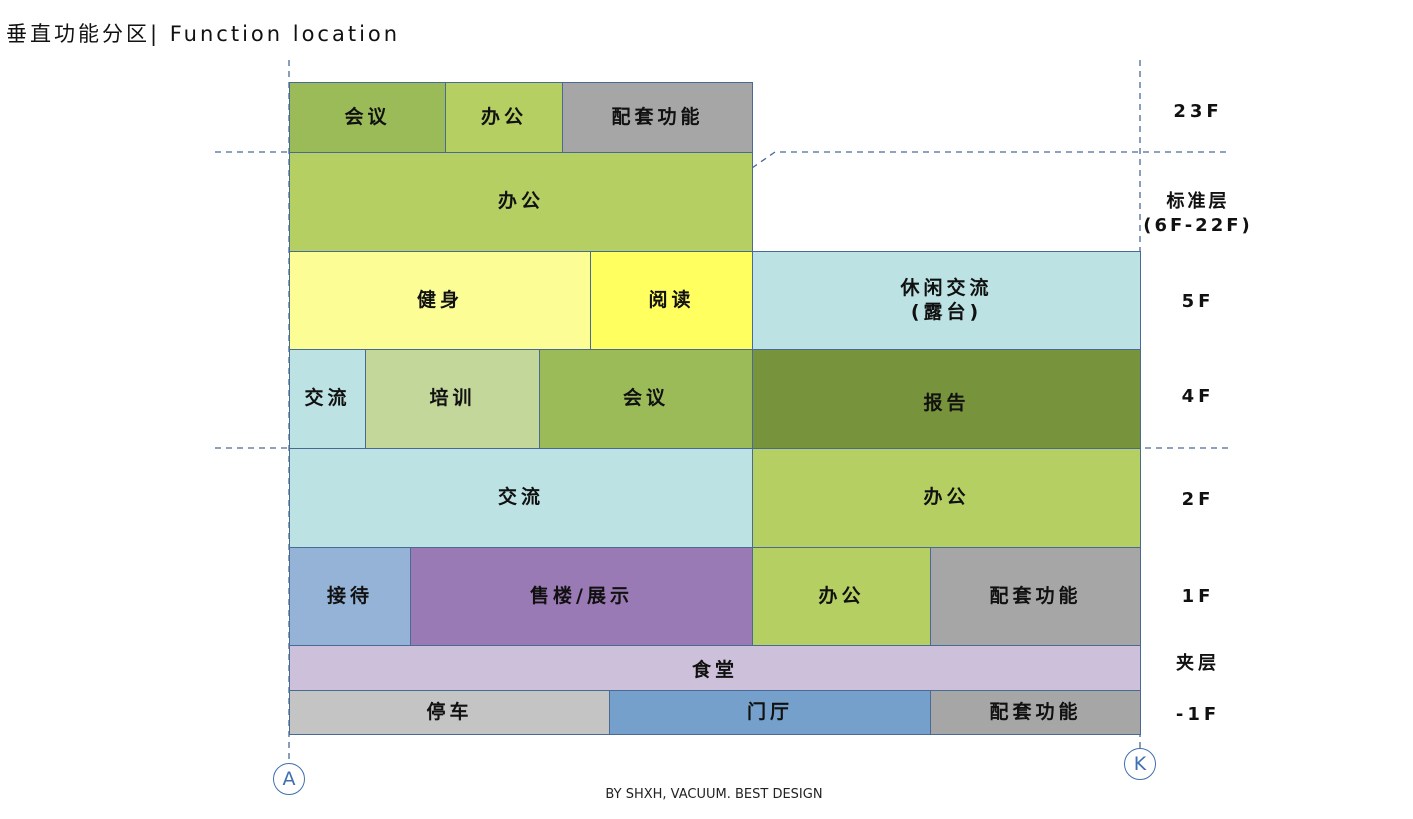  What do you see at coordinates (581, 596) in the screenshot?
I see `zone-sales-display: 售楼/展示` at bounding box center [581, 596].